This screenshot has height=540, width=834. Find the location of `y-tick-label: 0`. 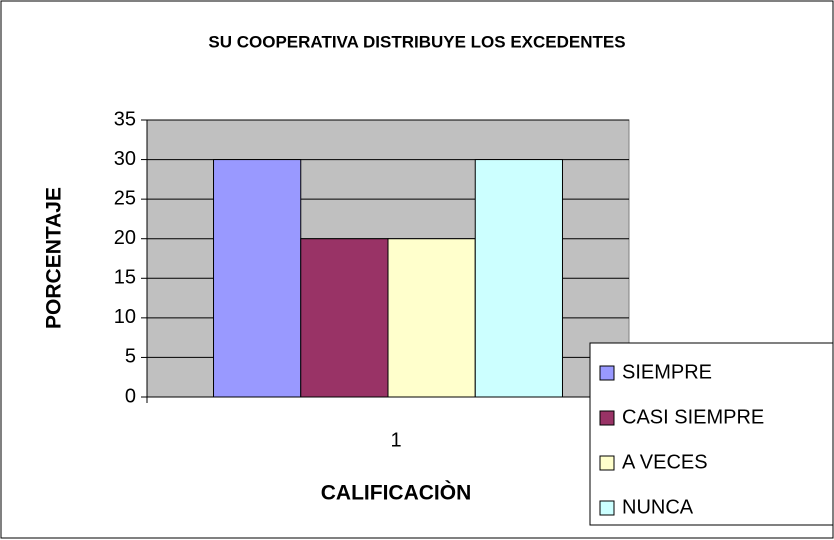

y-tick-label: 0 is located at coordinates (130, 396).